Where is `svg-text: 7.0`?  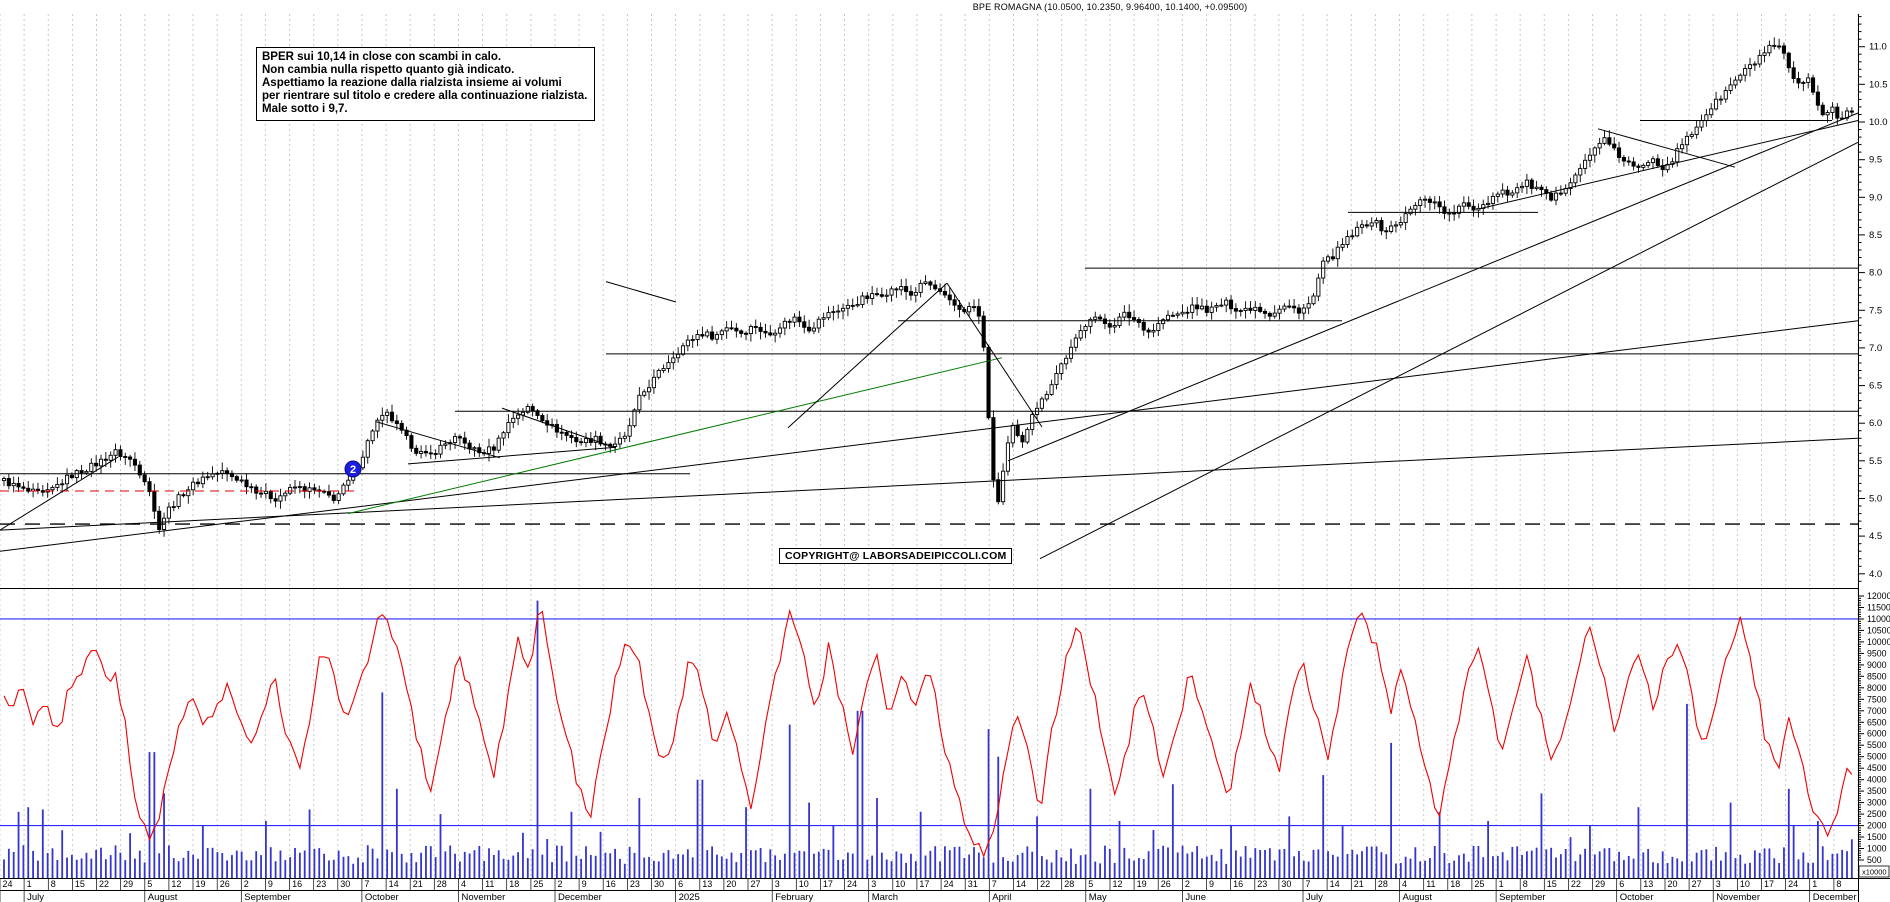 svg-text: 7.0 is located at coordinates (1875, 348).